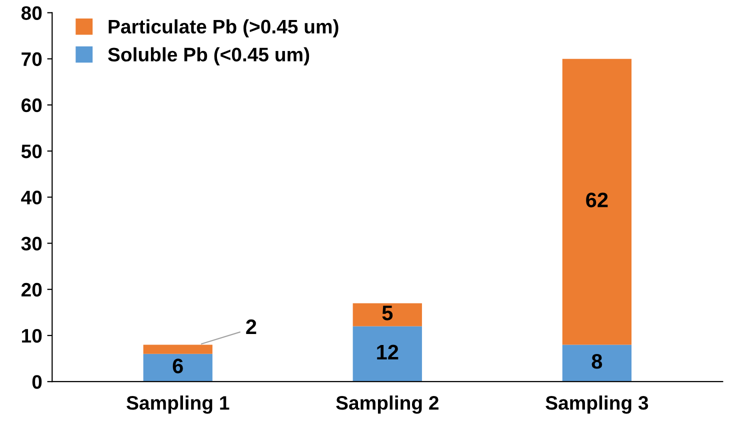 The width and height of the screenshot is (745, 424). I want to click on x-tick-label: Sampling 3, so click(597, 404).